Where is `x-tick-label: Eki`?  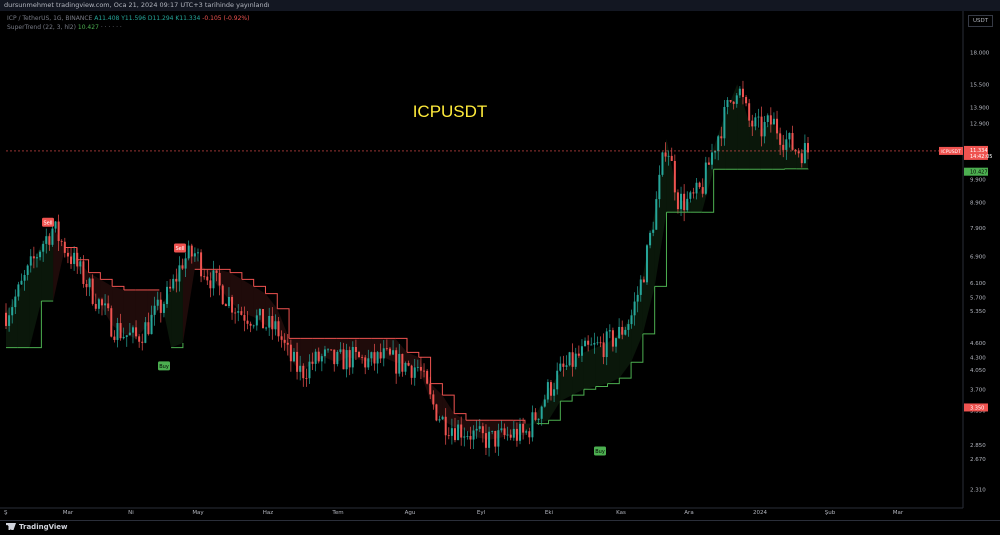
x-tick-label: Eki is located at coordinates (549, 513).